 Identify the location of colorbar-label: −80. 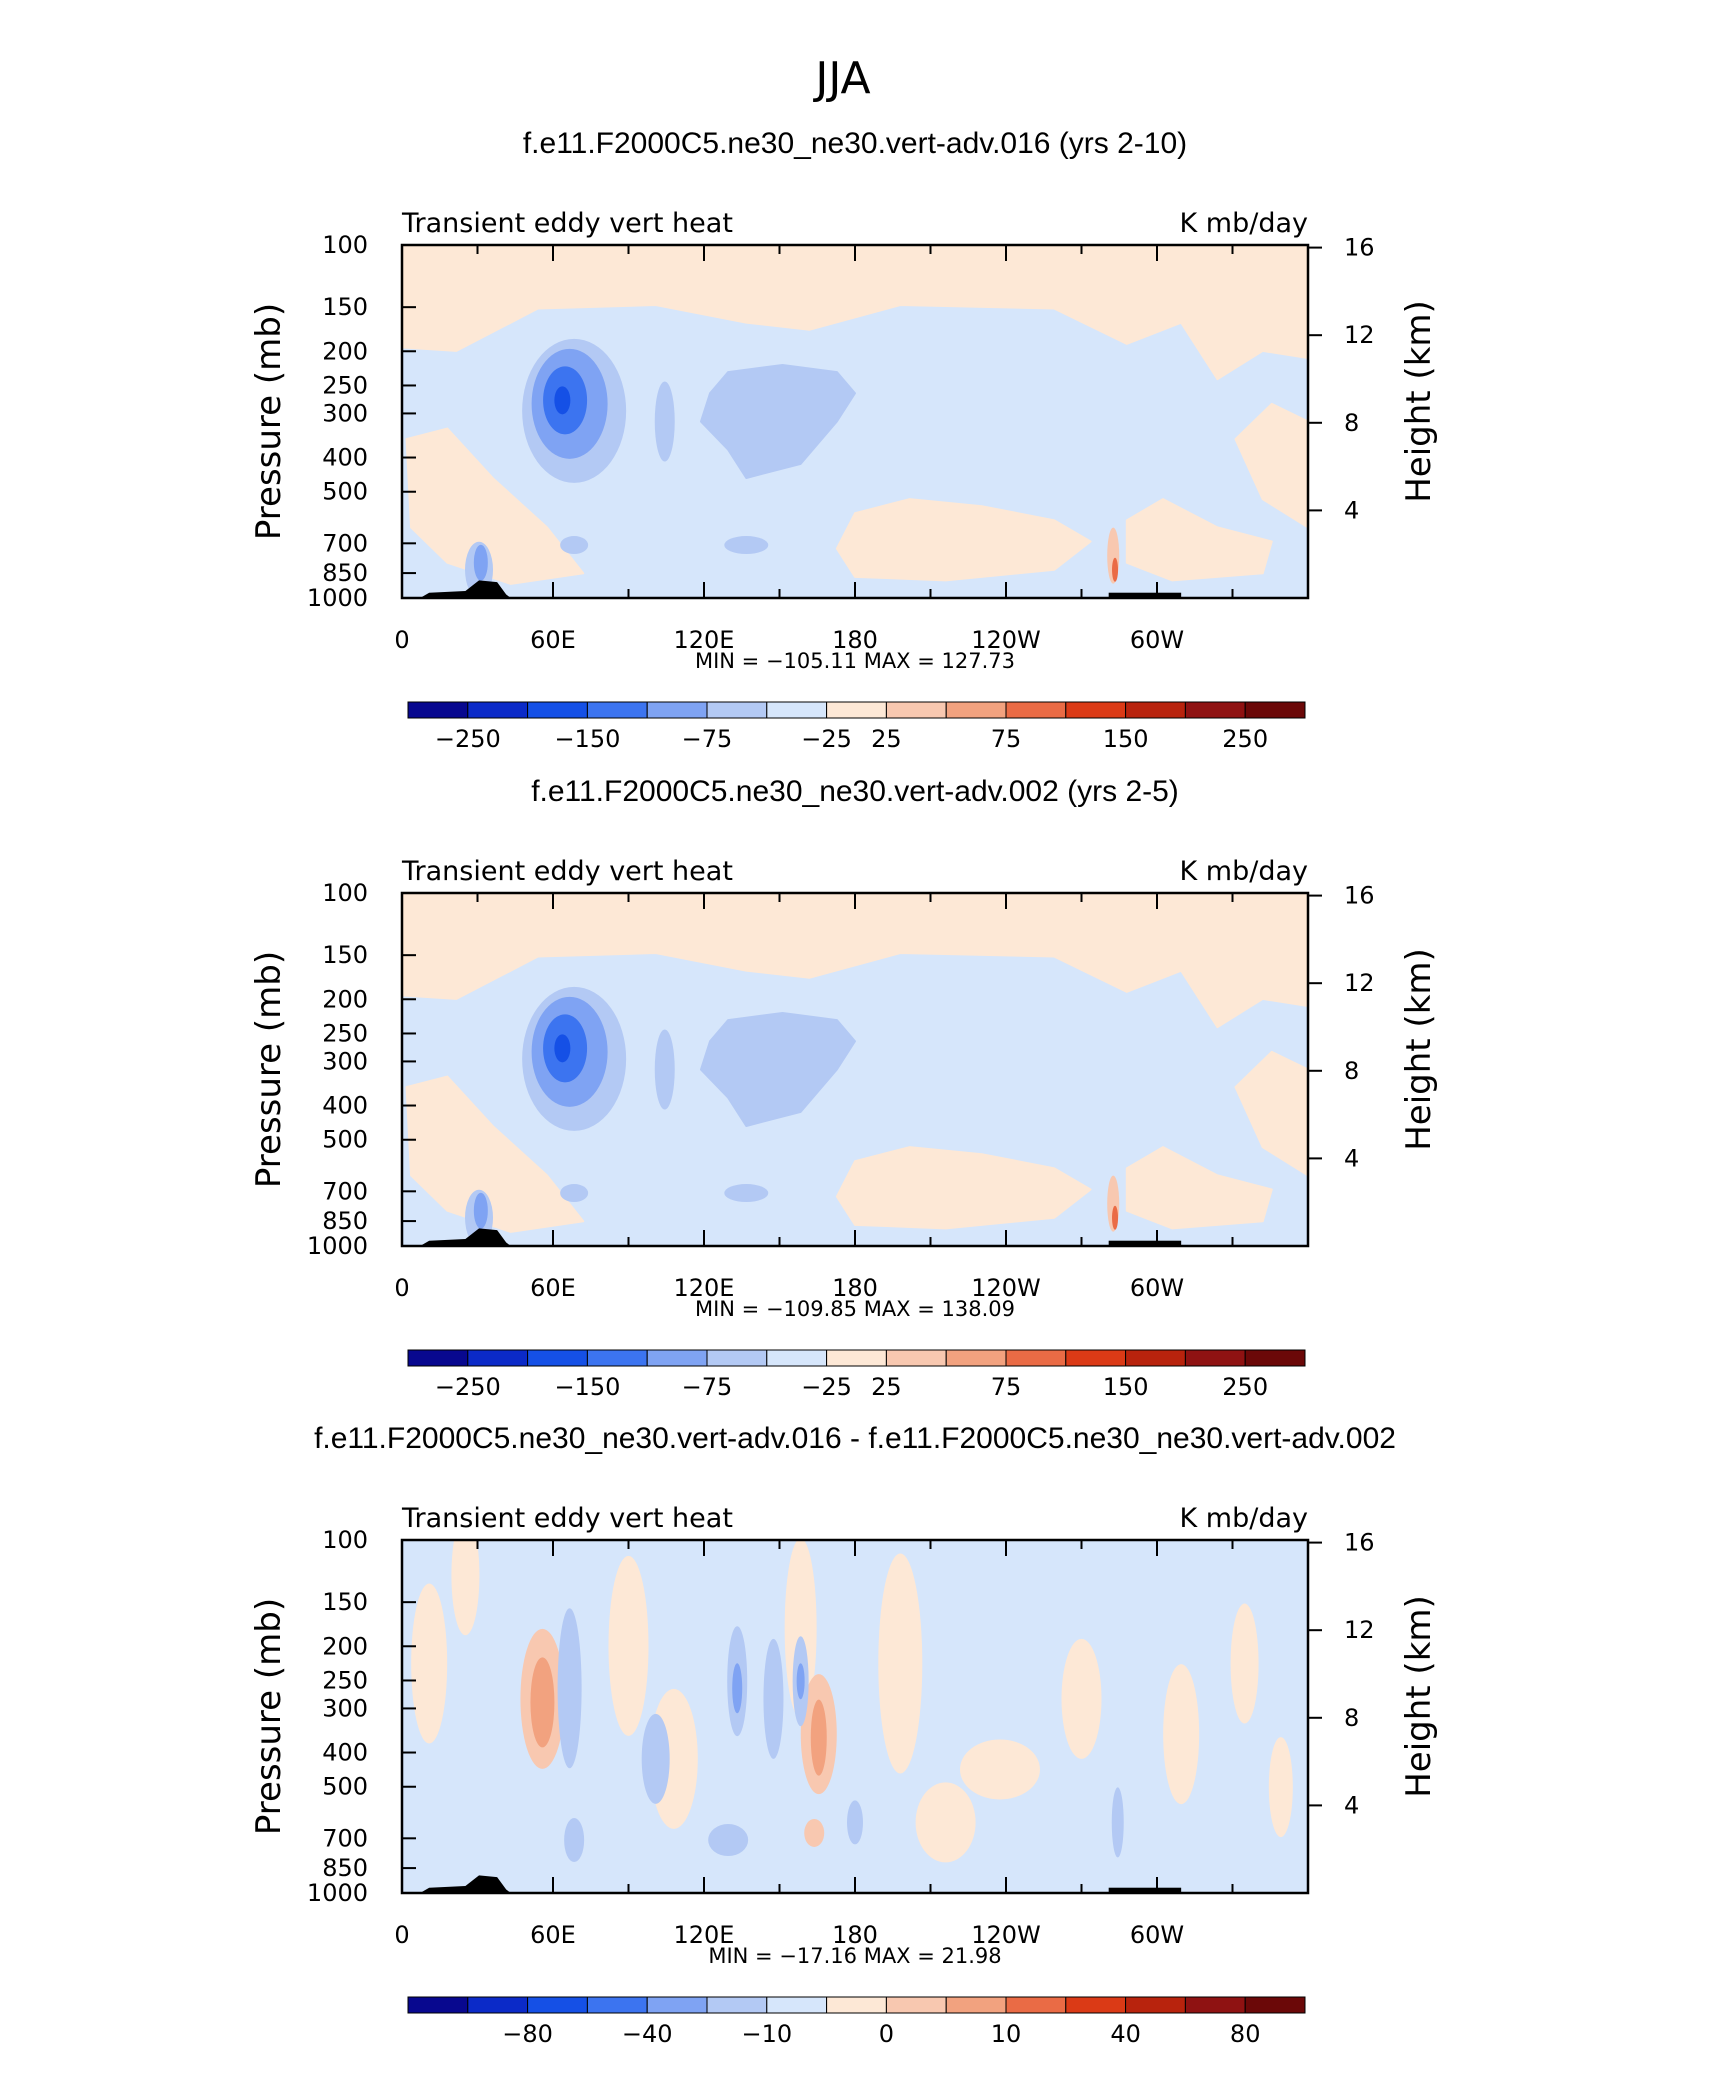
(527, 2034).